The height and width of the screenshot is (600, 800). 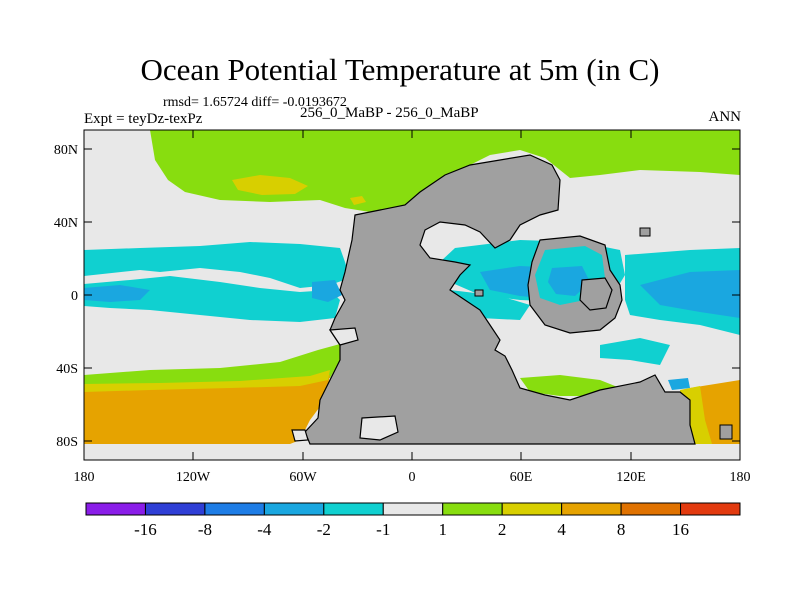 What do you see at coordinates (521, 477) in the screenshot?
I see `x-tick-60e: 60E` at bounding box center [521, 477].